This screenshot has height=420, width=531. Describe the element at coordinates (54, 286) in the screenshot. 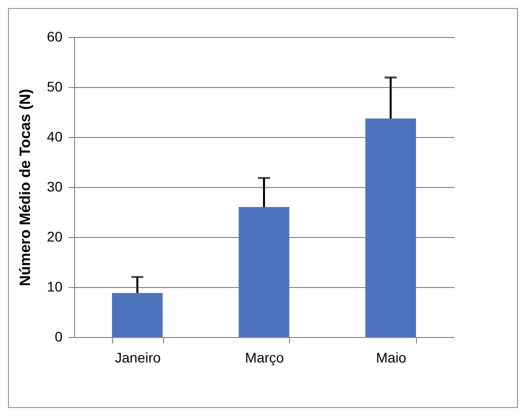

I see `y-tick-label: 10` at that location.